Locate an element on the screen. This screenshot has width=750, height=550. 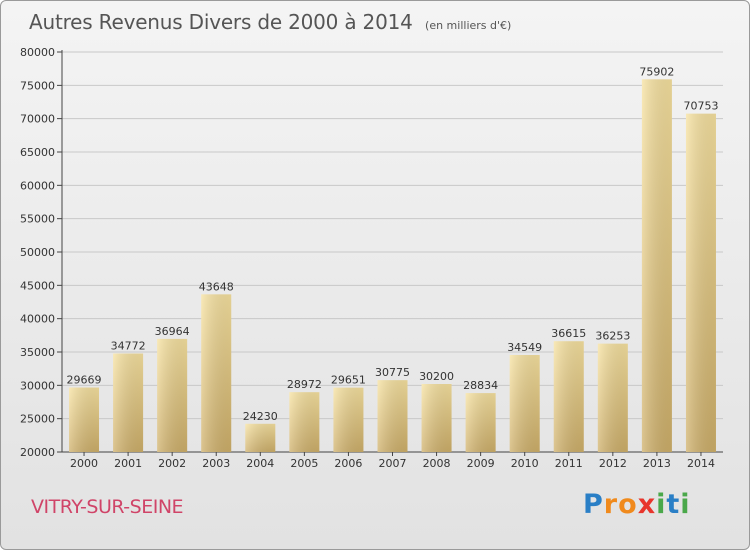
y-tick-label: 45000 is located at coordinates (37, 285).